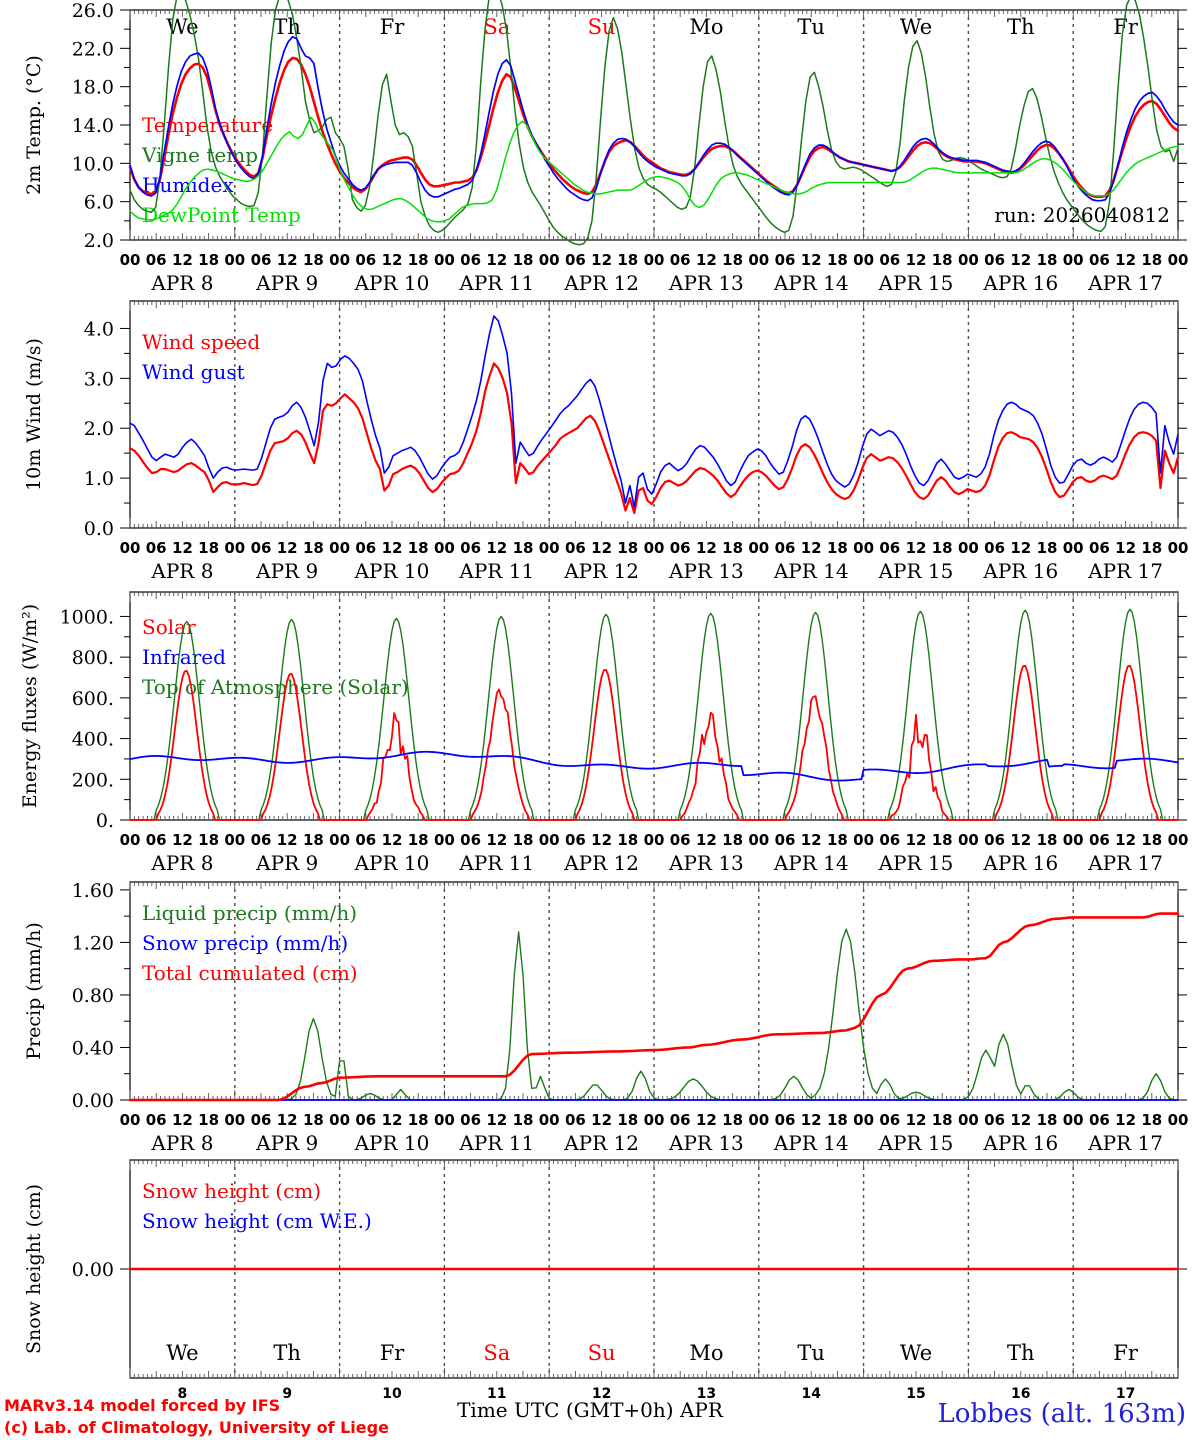 This screenshot has width=1194, height=1440. I want to click on ytick-label-energy: 0., so click(105, 821).